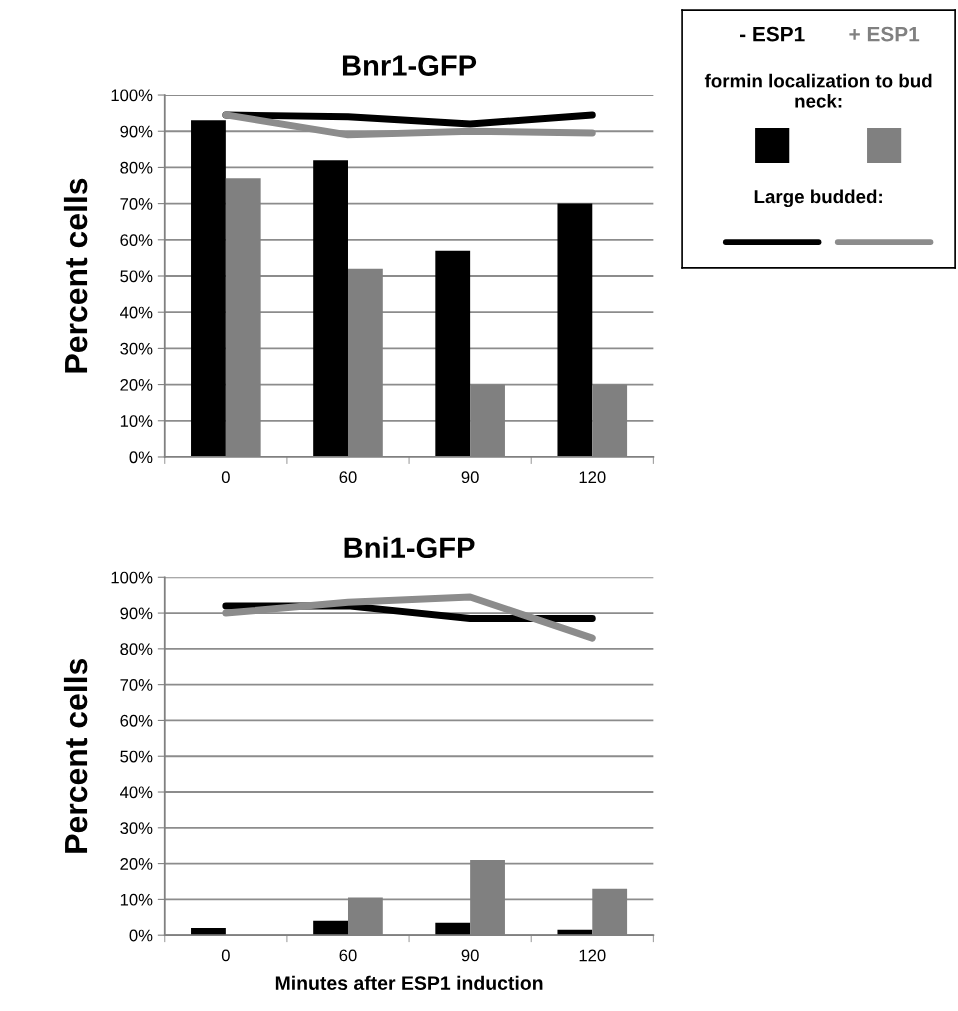 The image size is (958, 1011). I want to click on text: + ESP1, so click(884, 34).